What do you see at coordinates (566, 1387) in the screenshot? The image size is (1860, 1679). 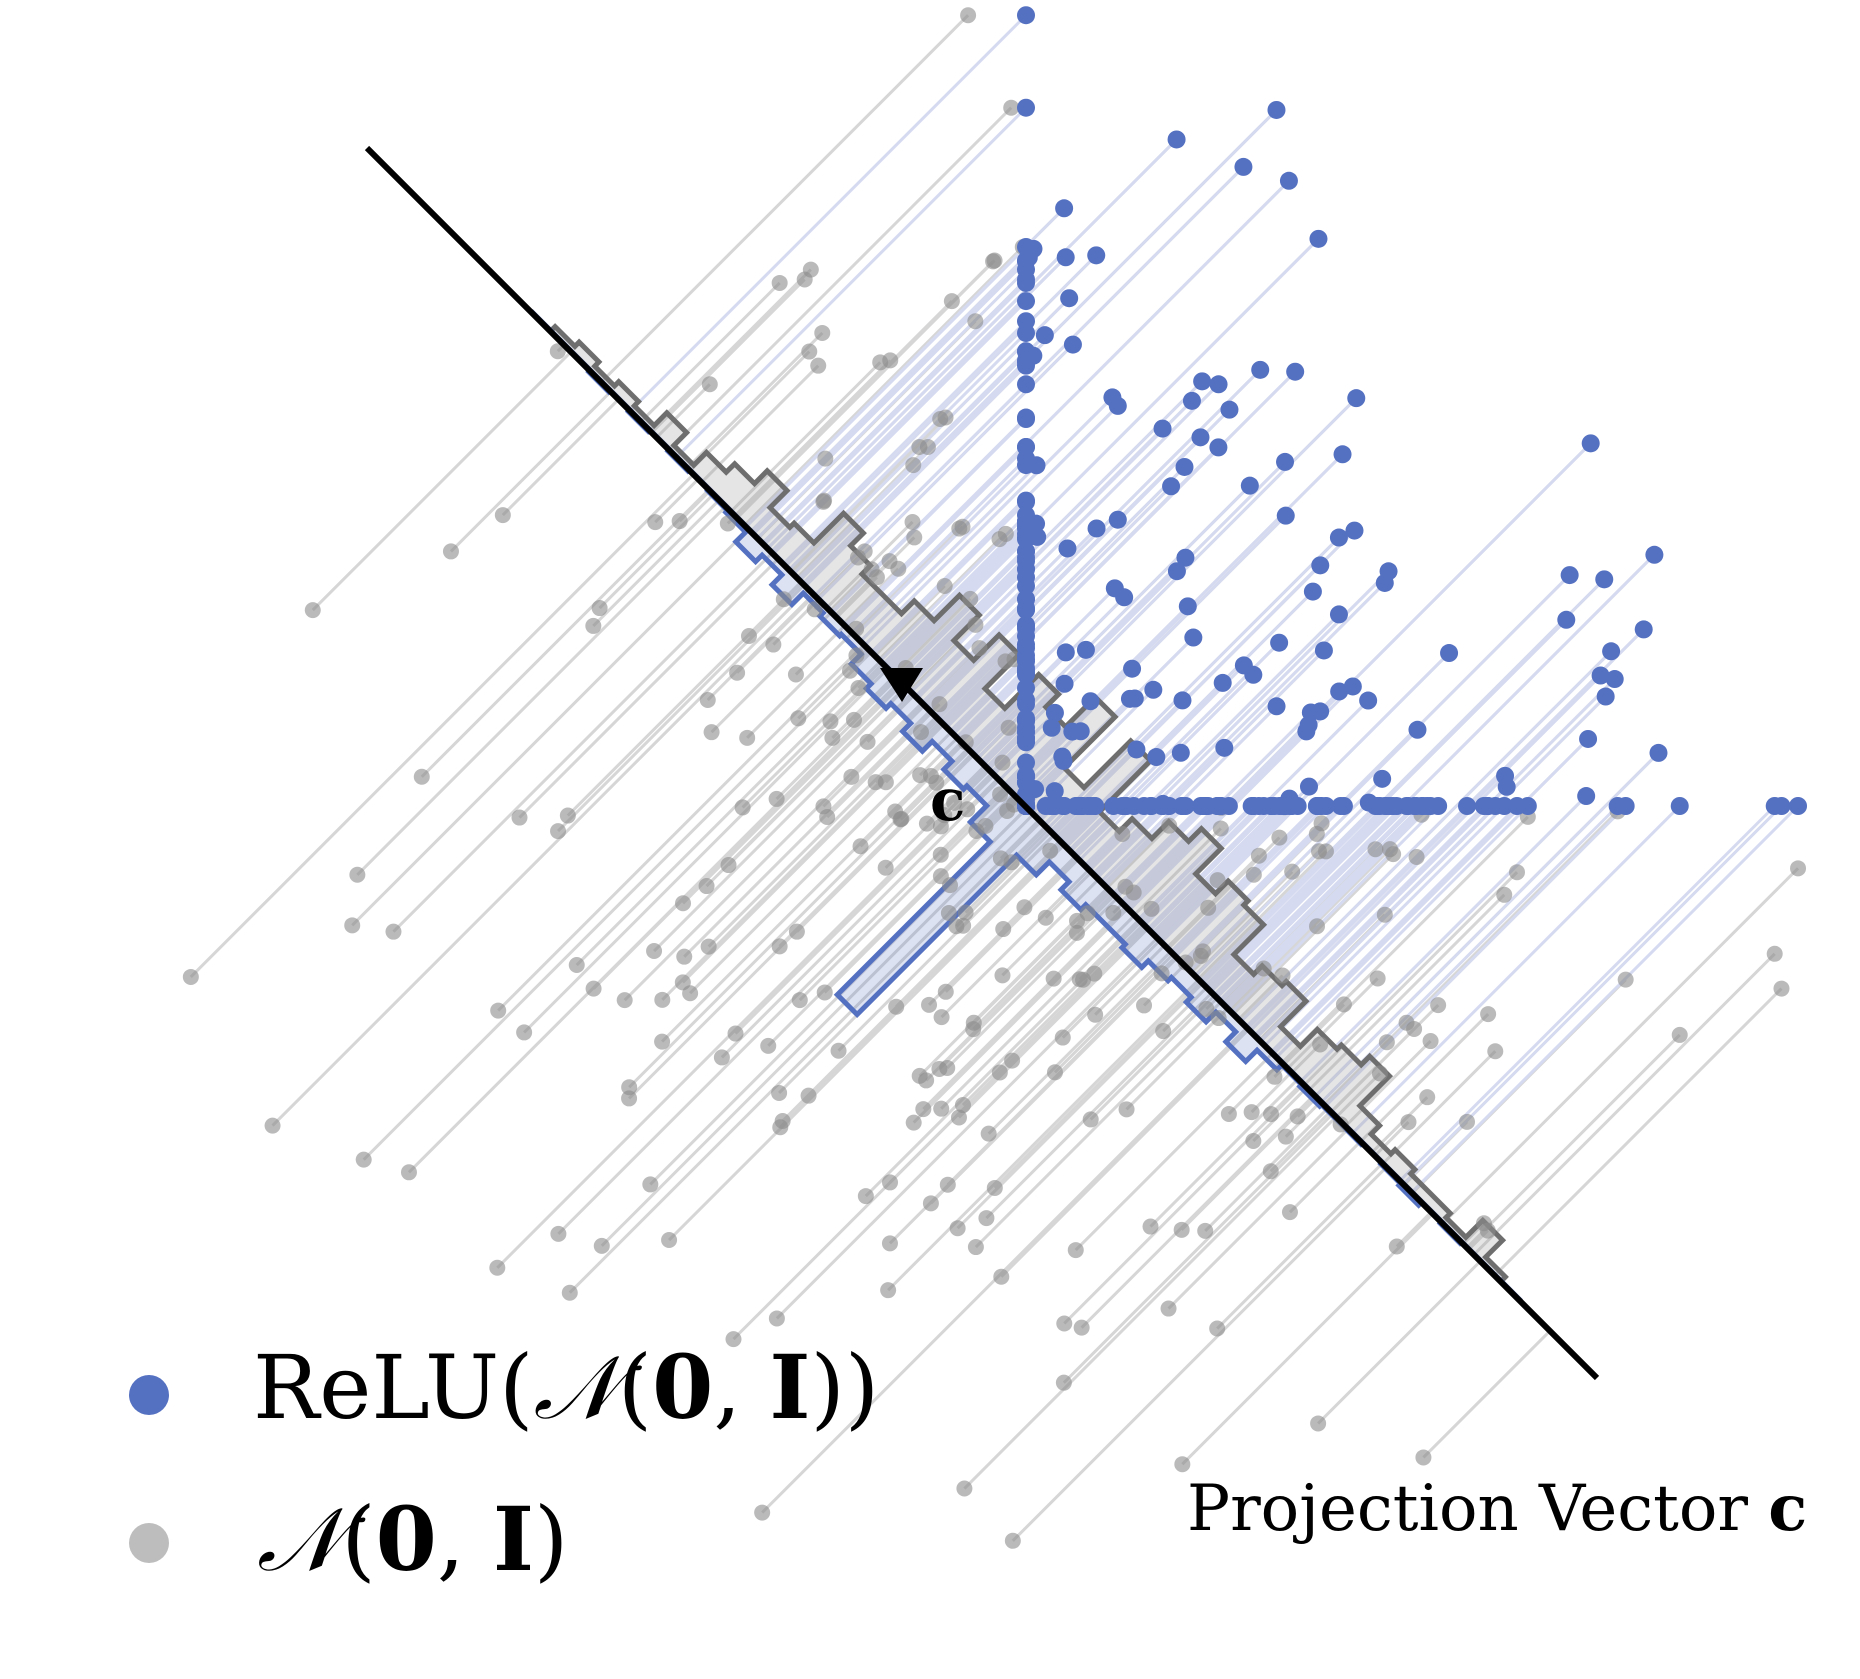 I see `legend-label: ReLU(𝒩(0, I))` at bounding box center [566, 1387].